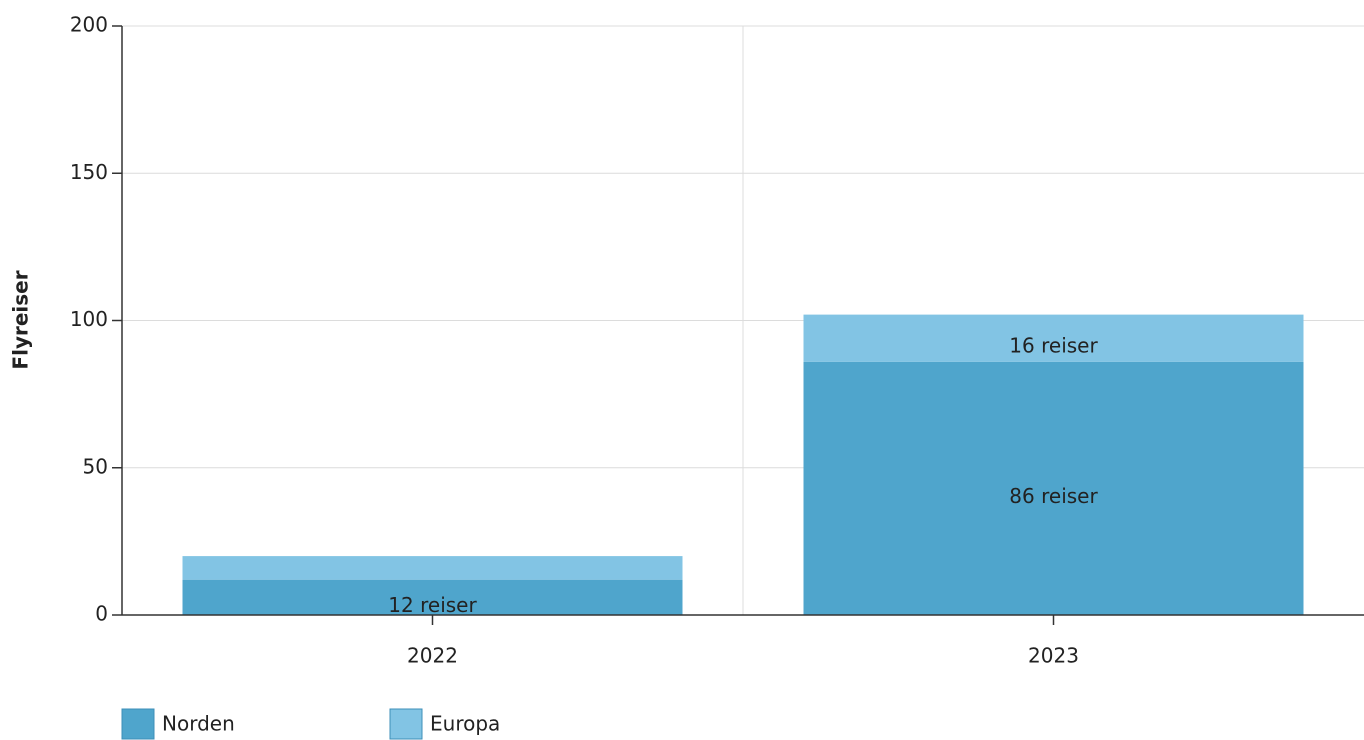 This screenshot has height=740, width=1364. I want to click on y-tick-label: 200, so click(89, 25).